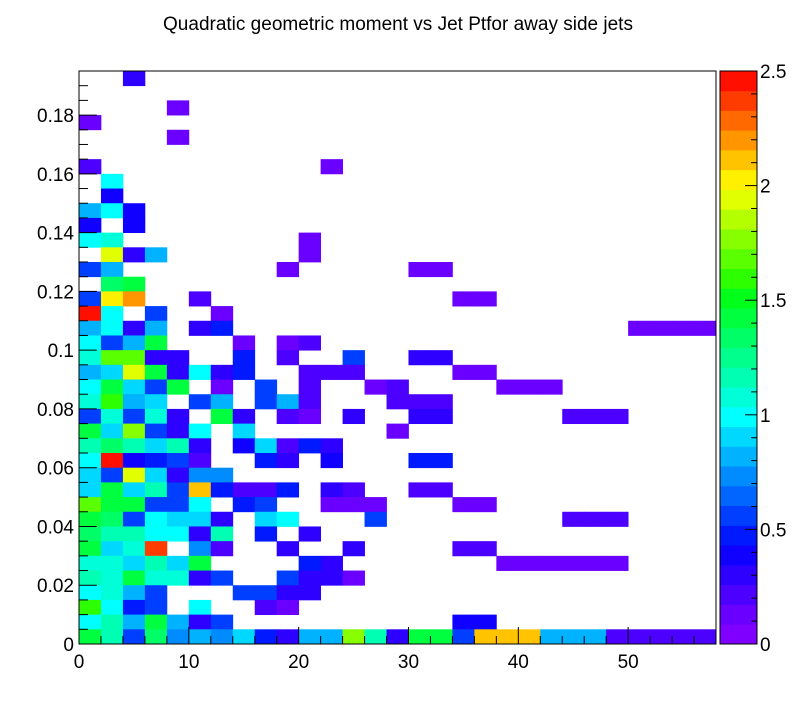 The width and height of the screenshot is (796, 715). I want to click on y-tick-label: 0.06, so click(55, 469).